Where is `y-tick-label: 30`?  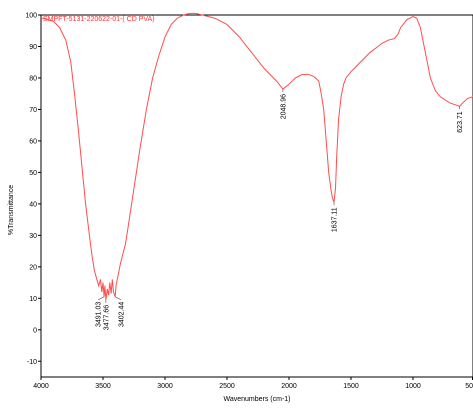
y-tick-label: 30 is located at coordinates (33, 236).